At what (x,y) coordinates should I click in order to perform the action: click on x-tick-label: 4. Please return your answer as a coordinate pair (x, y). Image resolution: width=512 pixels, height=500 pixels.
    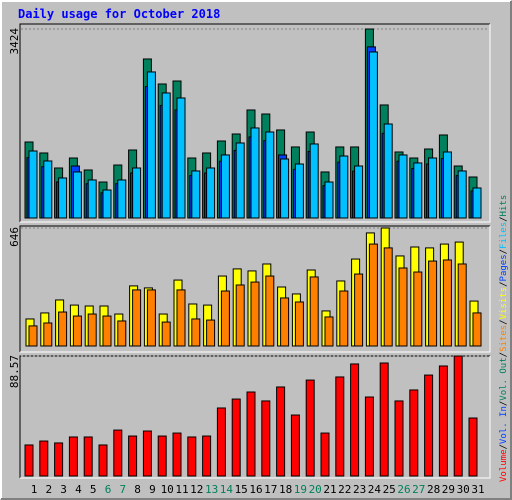
    Looking at the image, I should click on (78, 489).